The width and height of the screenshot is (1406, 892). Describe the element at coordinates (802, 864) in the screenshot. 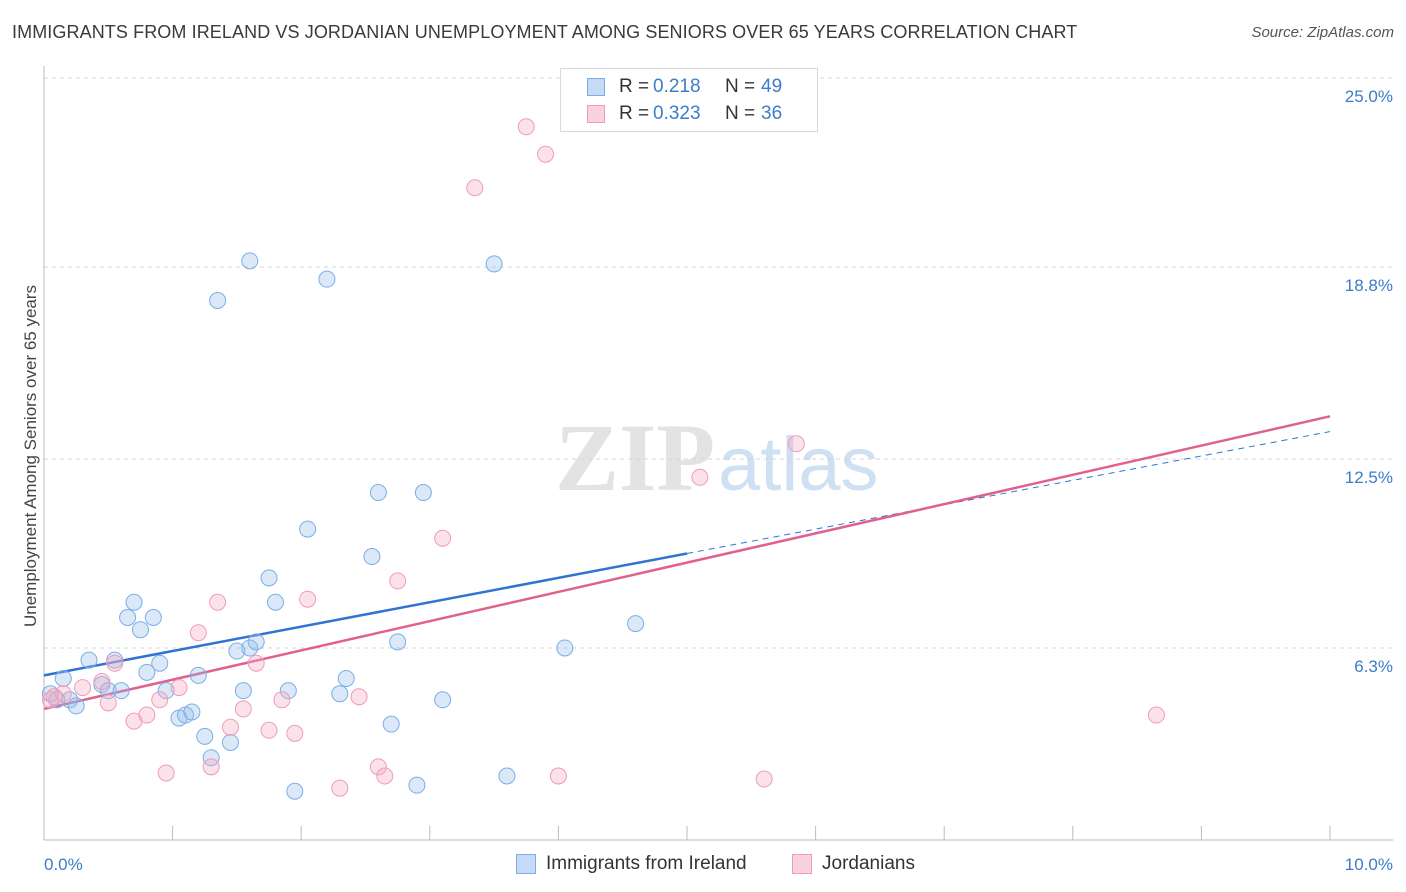

I see `jordanians-legend-swatch` at that location.